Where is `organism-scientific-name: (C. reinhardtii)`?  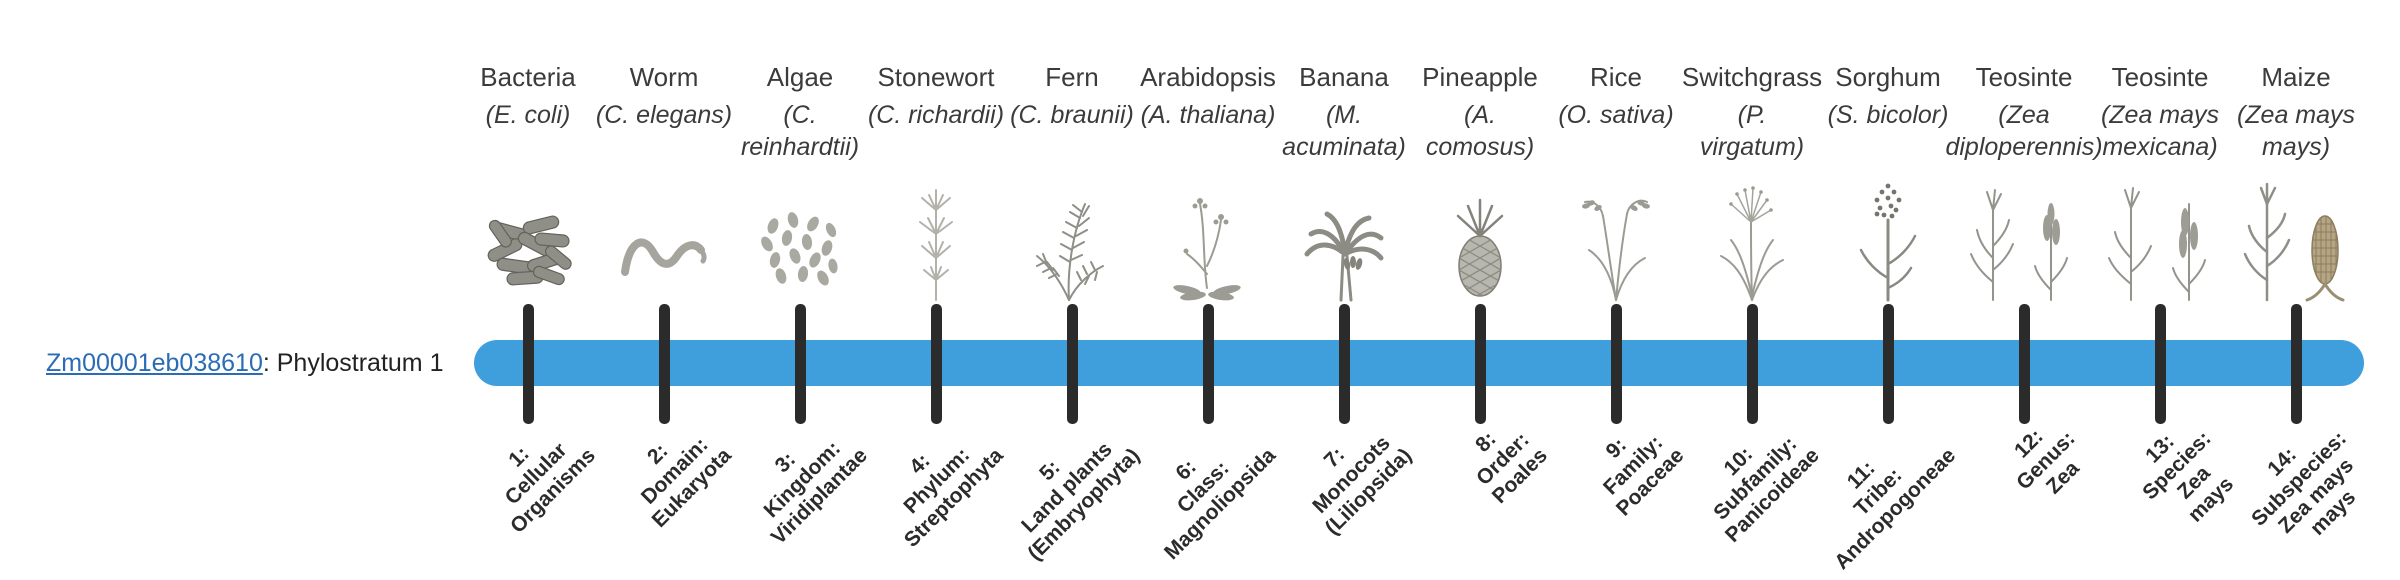
organism-scientific-name: (C. reinhardtii) is located at coordinates (800, 131).